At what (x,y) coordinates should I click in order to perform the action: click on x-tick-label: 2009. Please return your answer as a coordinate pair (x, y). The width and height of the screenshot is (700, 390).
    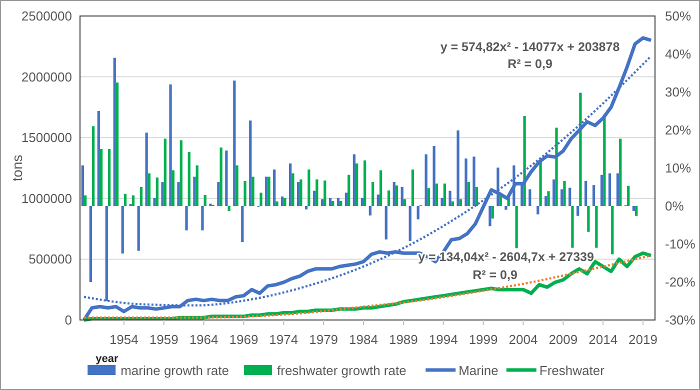
    Looking at the image, I should click on (563, 339).